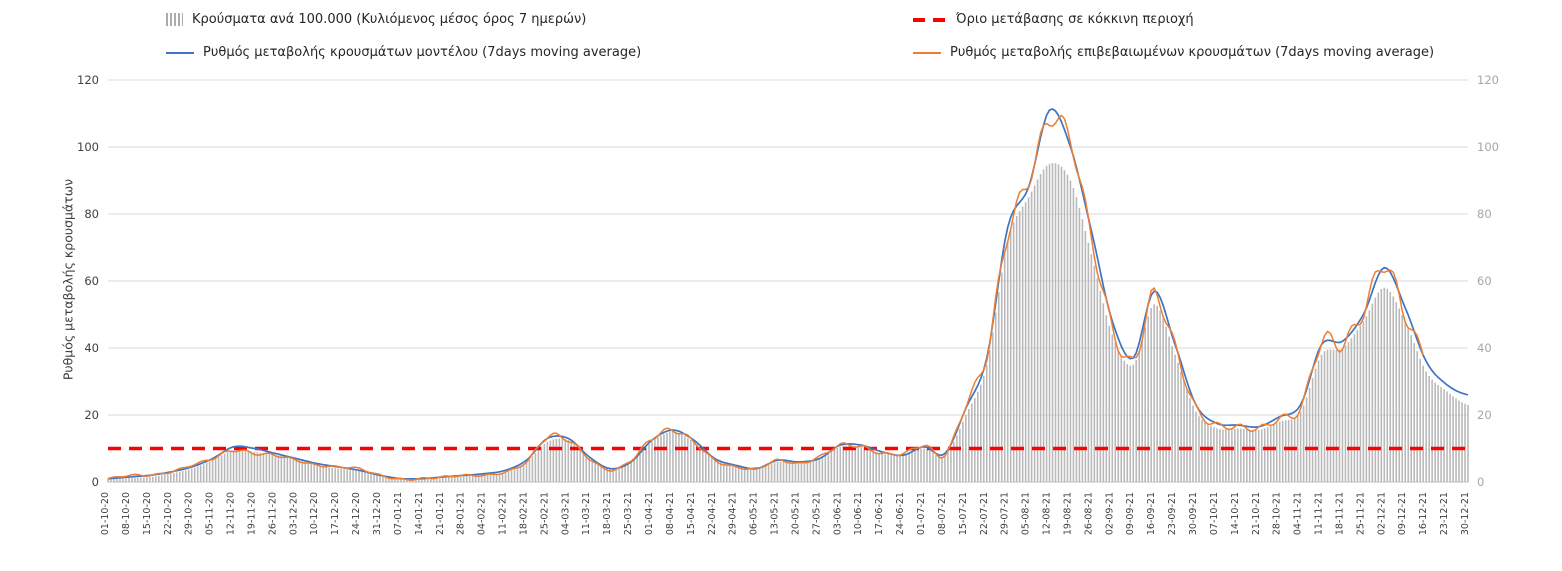 Image resolution: width=1562 pixels, height=571 pixels. What do you see at coordinates (440, 513) in the screenshot?
I see `x-axis-label: 21-01-21` at bounding box center [440, 513].